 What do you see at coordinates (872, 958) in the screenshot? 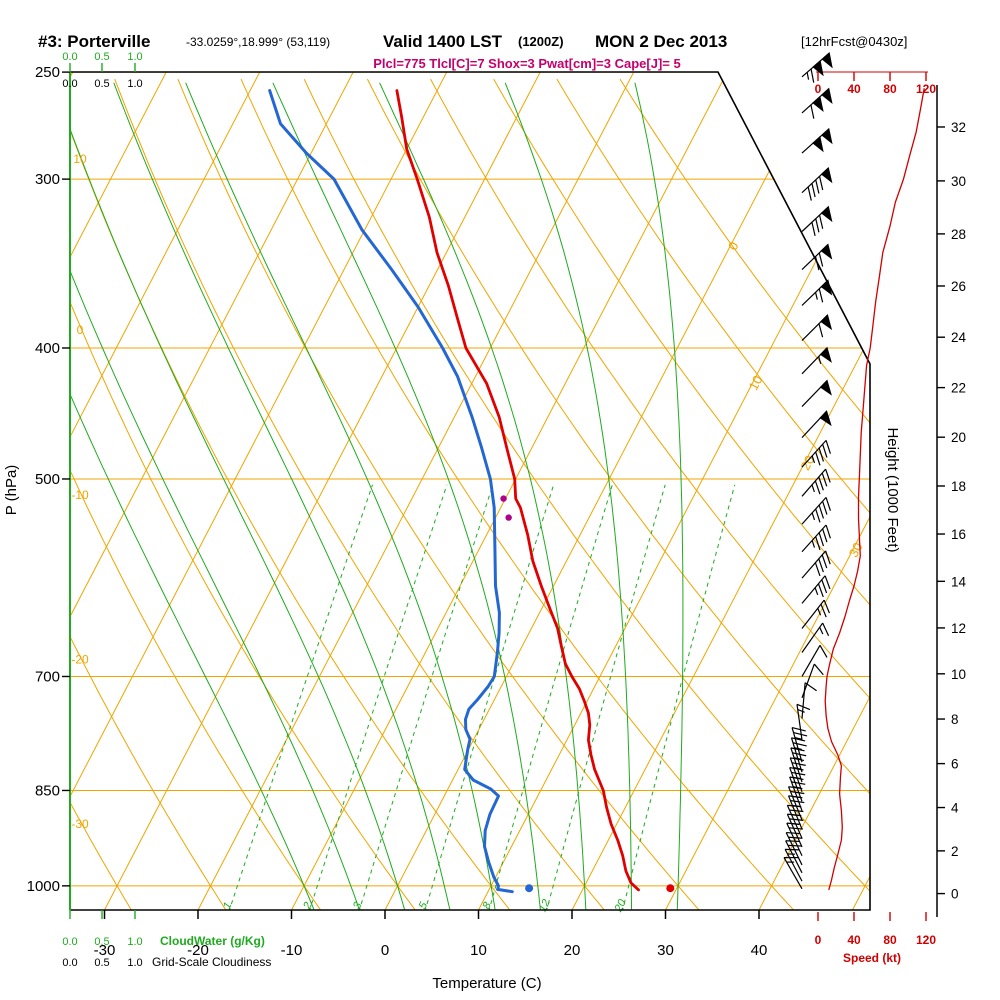
I see `speed-axis-label: Speed (kt)` at bounding box center [872, 958].